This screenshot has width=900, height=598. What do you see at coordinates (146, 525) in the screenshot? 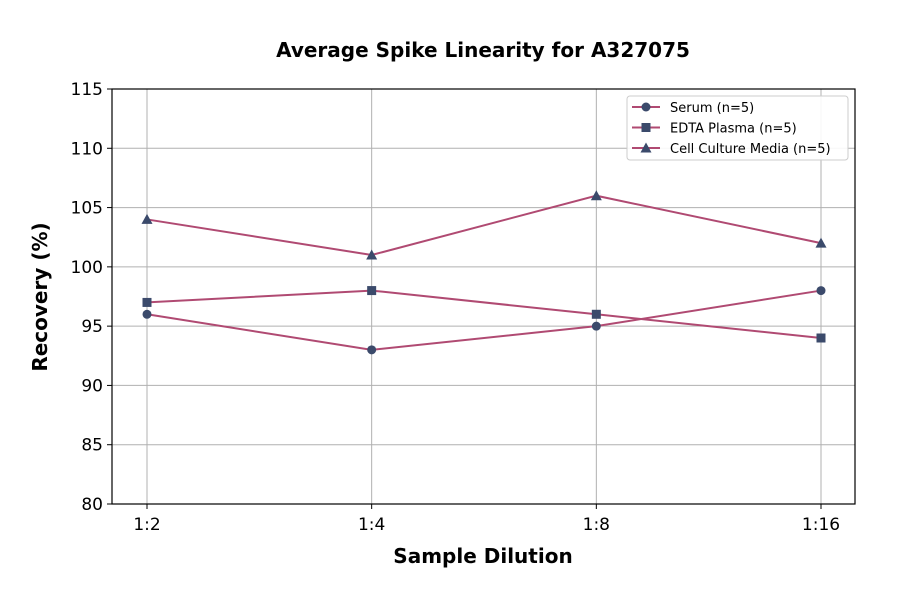
I see `x-tick-label: 1:2` at bounding box center [146, 525].